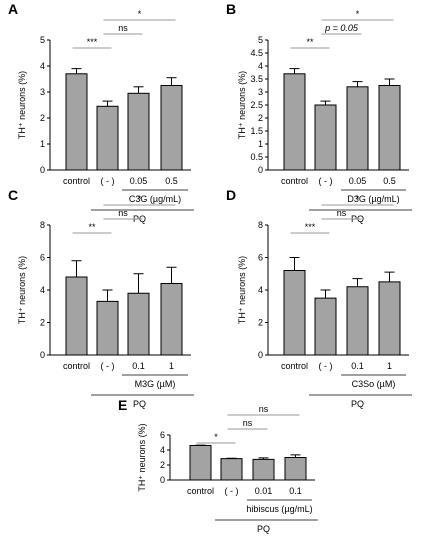  I want to click on treatment-label: D3G (µg/mL), so click(373, 199).